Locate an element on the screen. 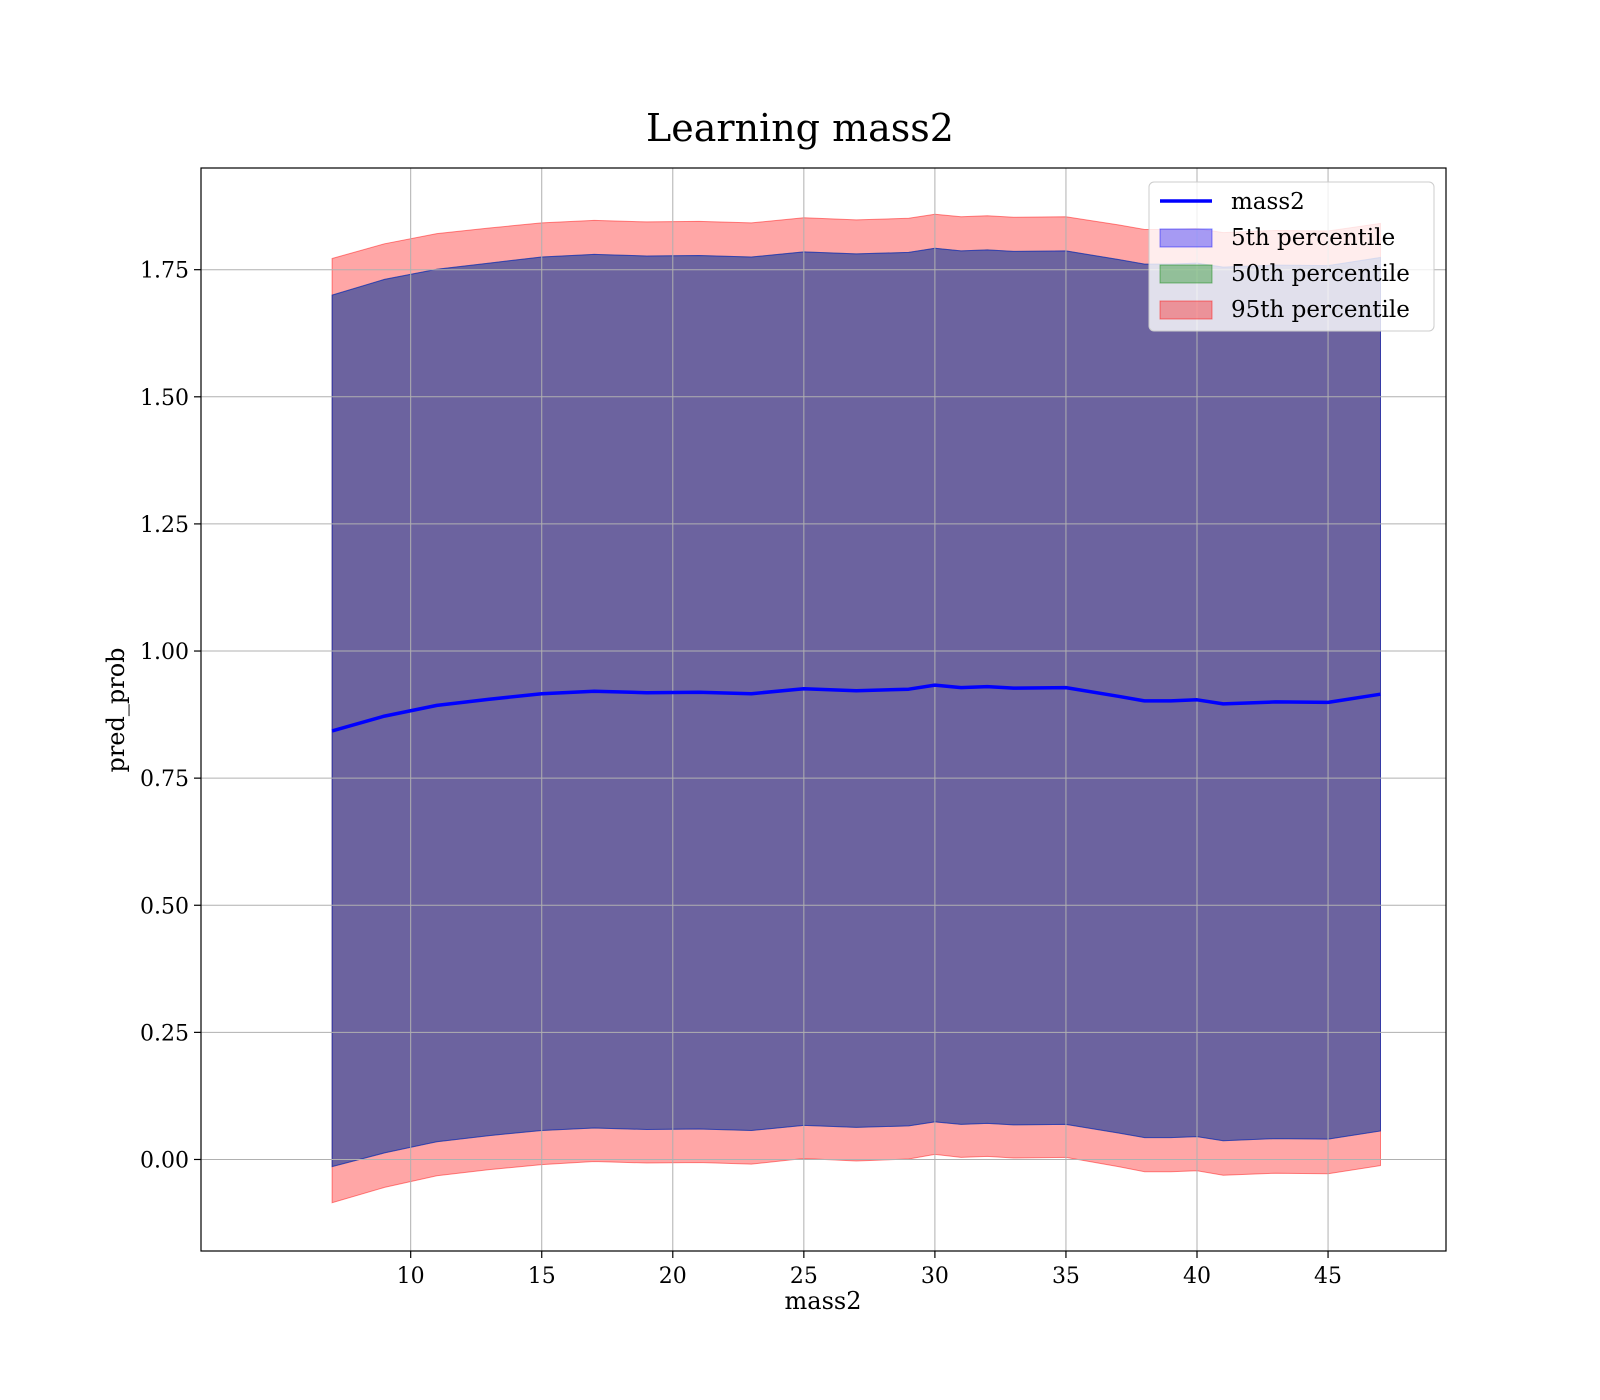 The width and height of the screenshot is (1600, 1400). y-tick-label: 1.25 is located at coordinates (164, 525).